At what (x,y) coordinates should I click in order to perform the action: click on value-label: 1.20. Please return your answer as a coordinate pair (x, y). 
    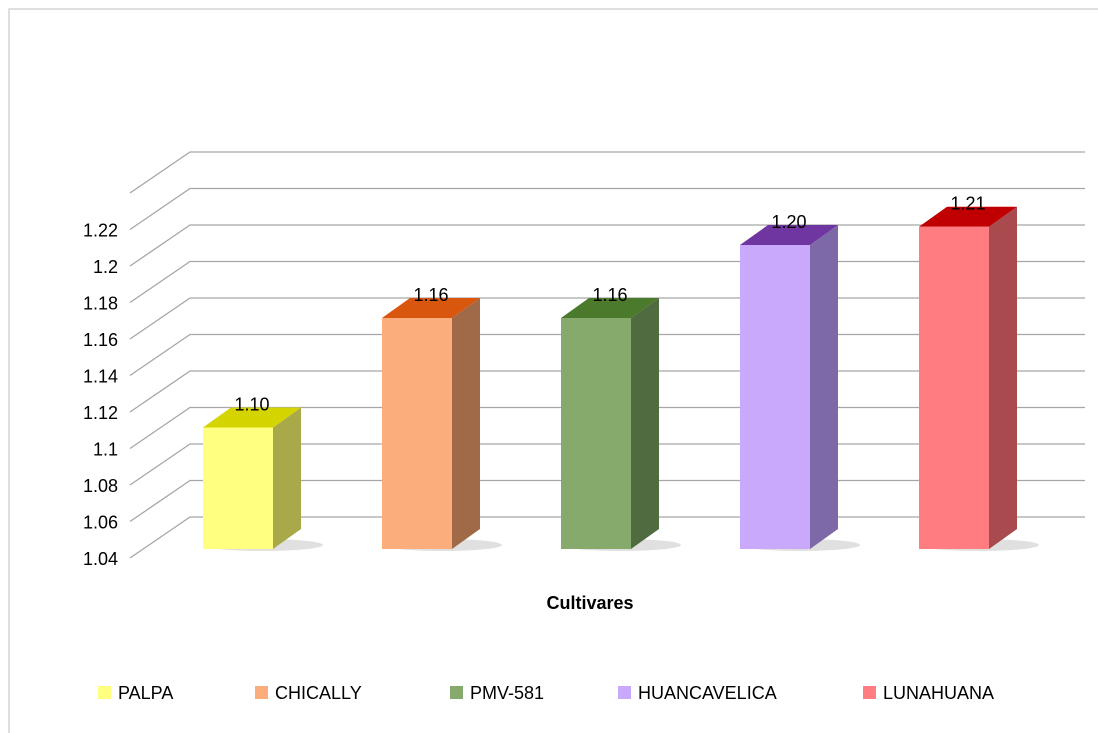
    Looking at the image, I should click on (788, 222).